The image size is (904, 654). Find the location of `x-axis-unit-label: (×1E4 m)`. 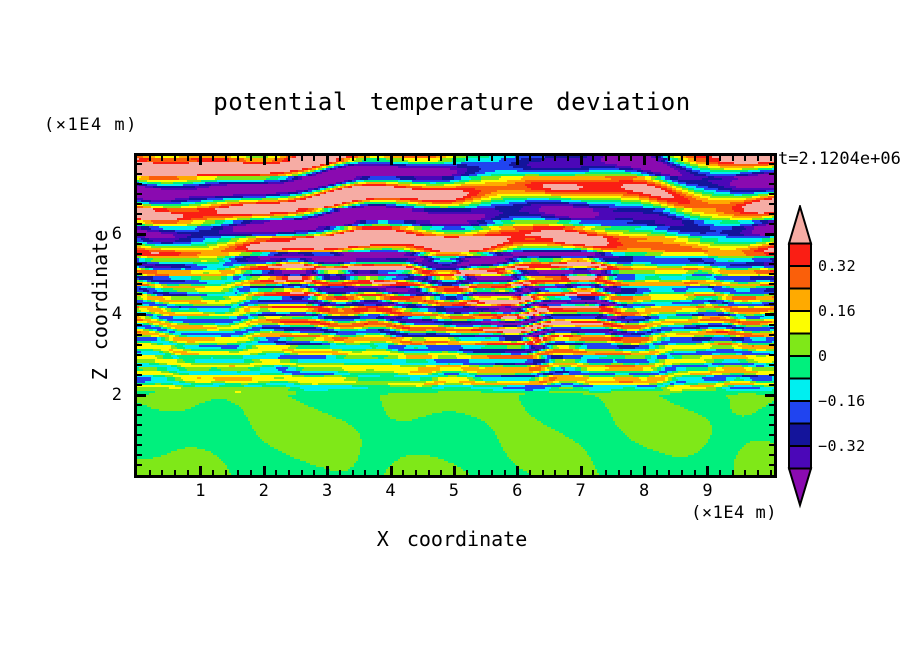

x-axis-unit-label: (×1E4 m) is located at coordinates (734, 513).